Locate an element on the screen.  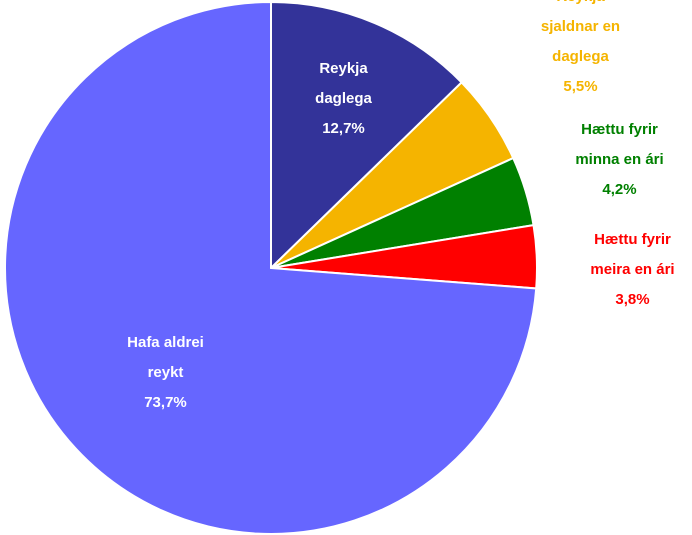
slice-label: Hættu fyrir minna en ári 4,2% is located at coordinates (619, 160).